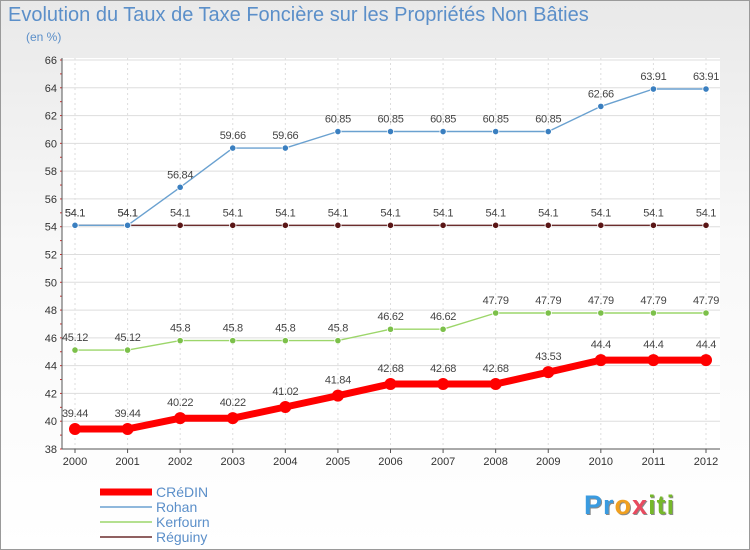  Describe the element at coordinates (285, 392) in the screenshot. I see `data-label: 41.02` at that location.